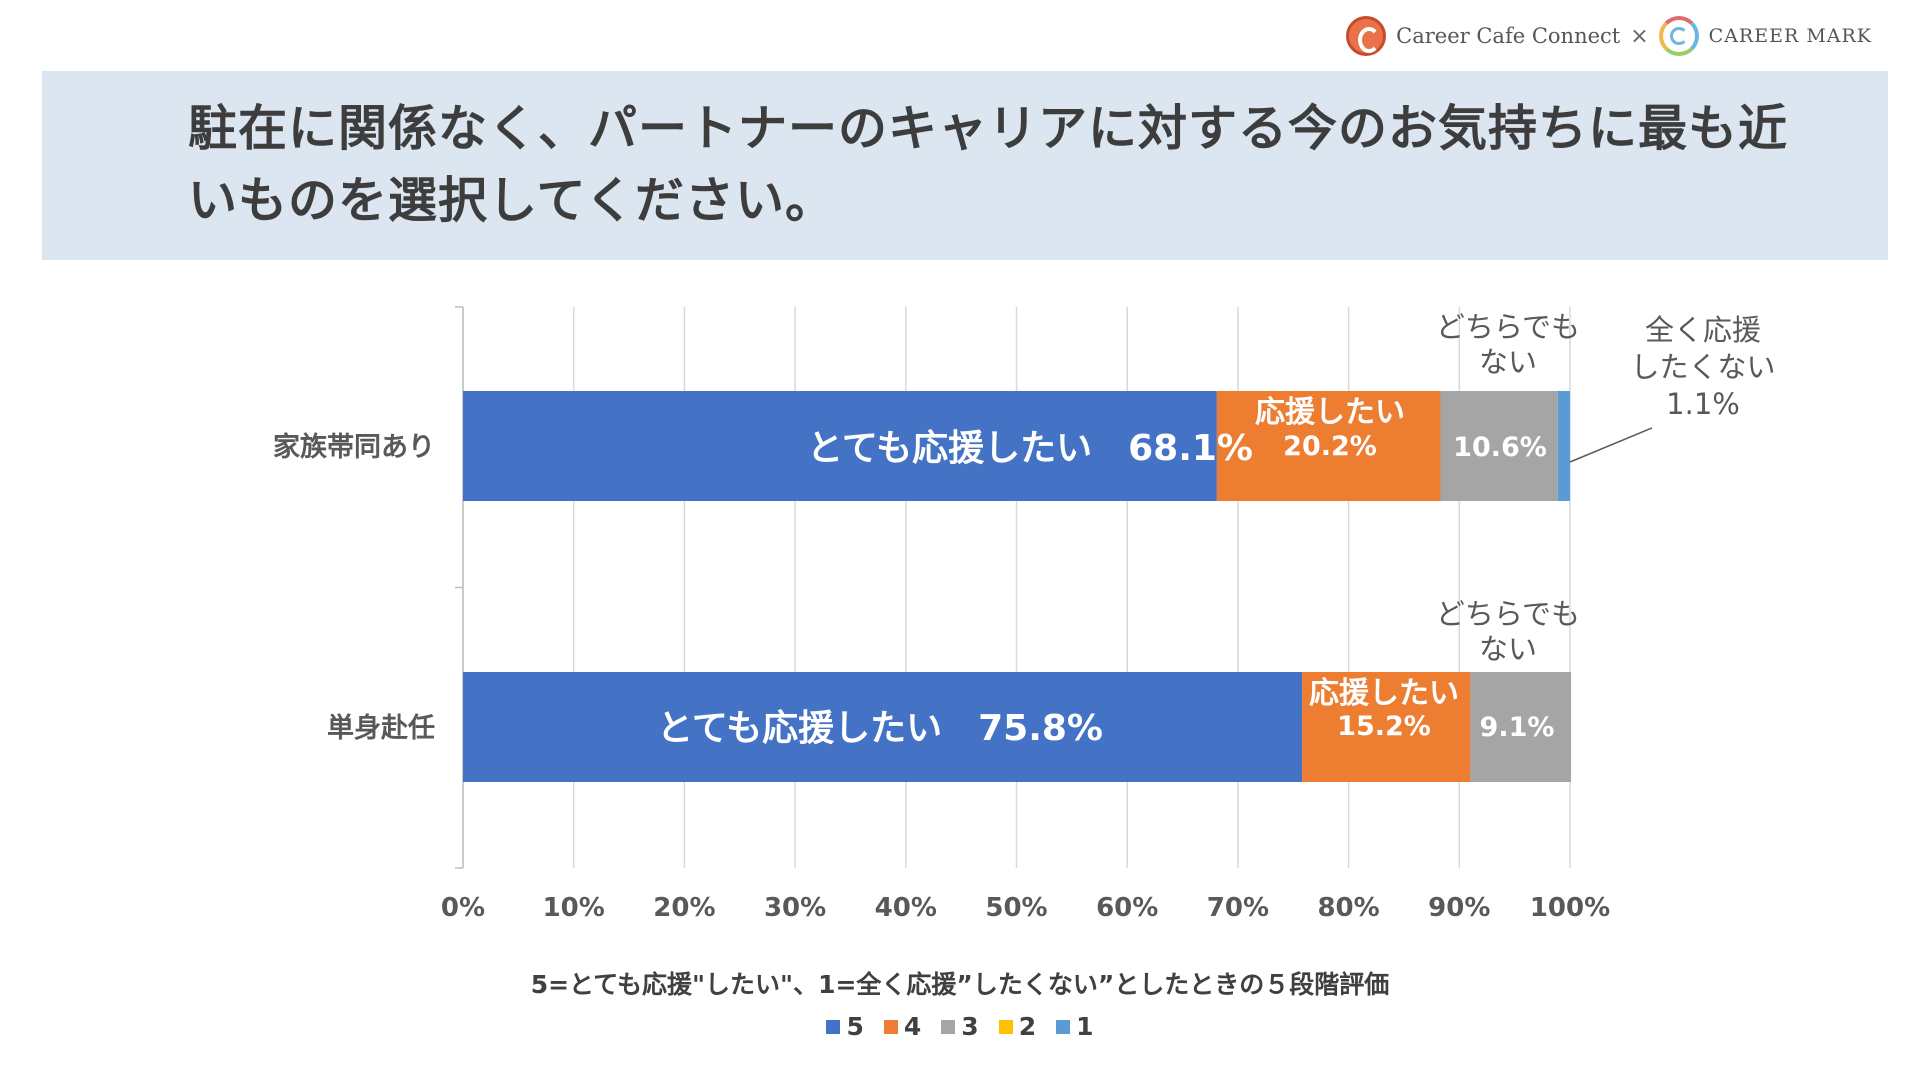  Describe the element at coordinates (381, 728) in the screenshot. I see `category-label: 単身赴任` at that location.